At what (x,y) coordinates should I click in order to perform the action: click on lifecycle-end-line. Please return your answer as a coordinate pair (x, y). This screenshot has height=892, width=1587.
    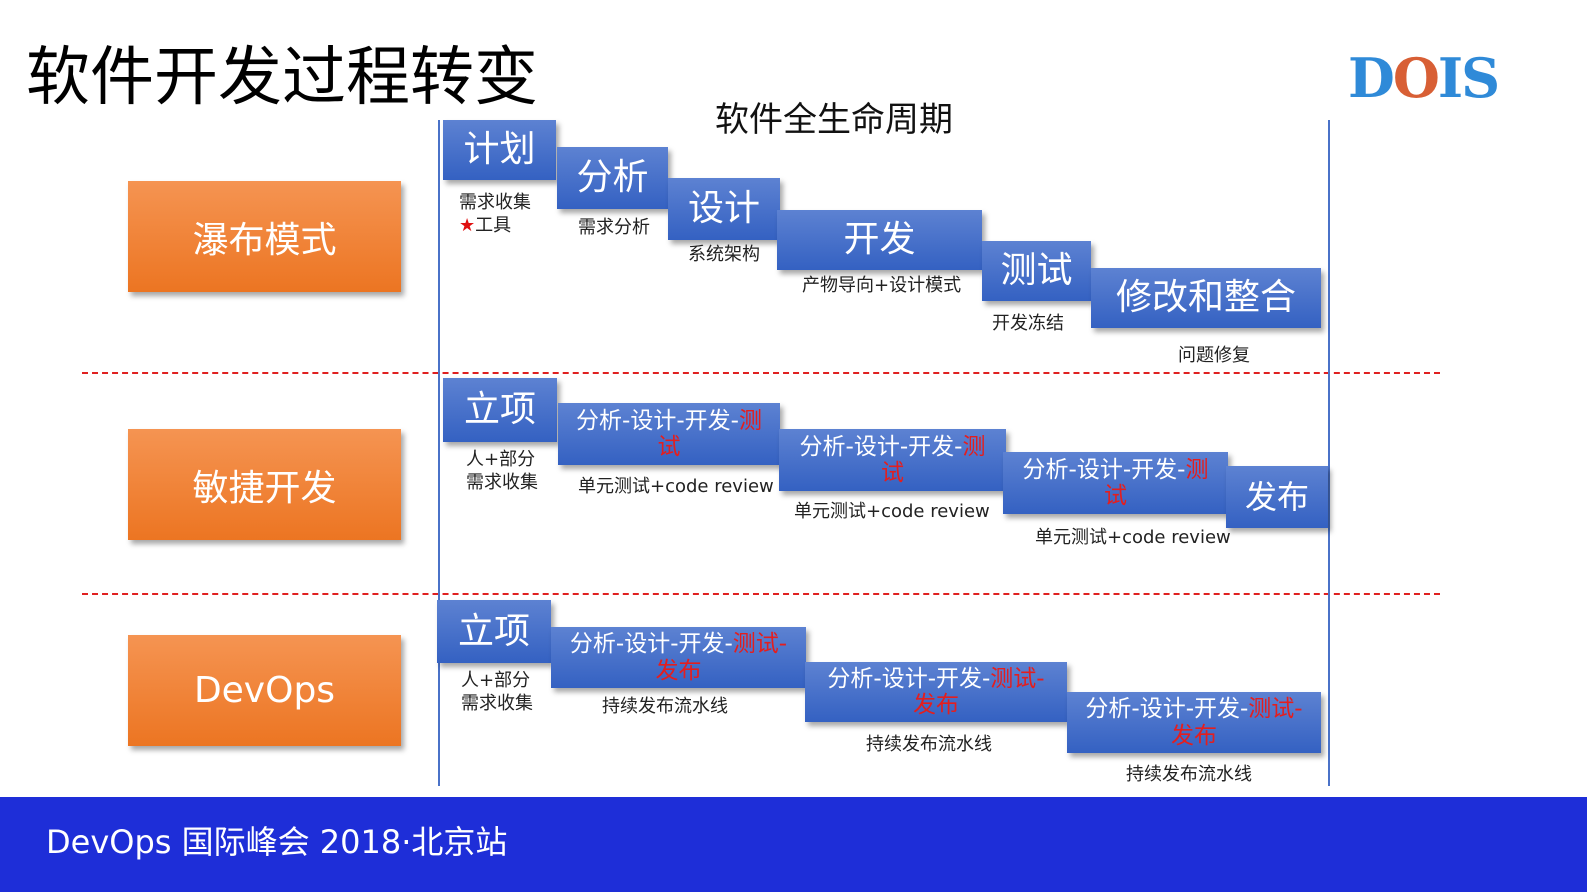
    Looking at the image, I should click on (1329, 453).